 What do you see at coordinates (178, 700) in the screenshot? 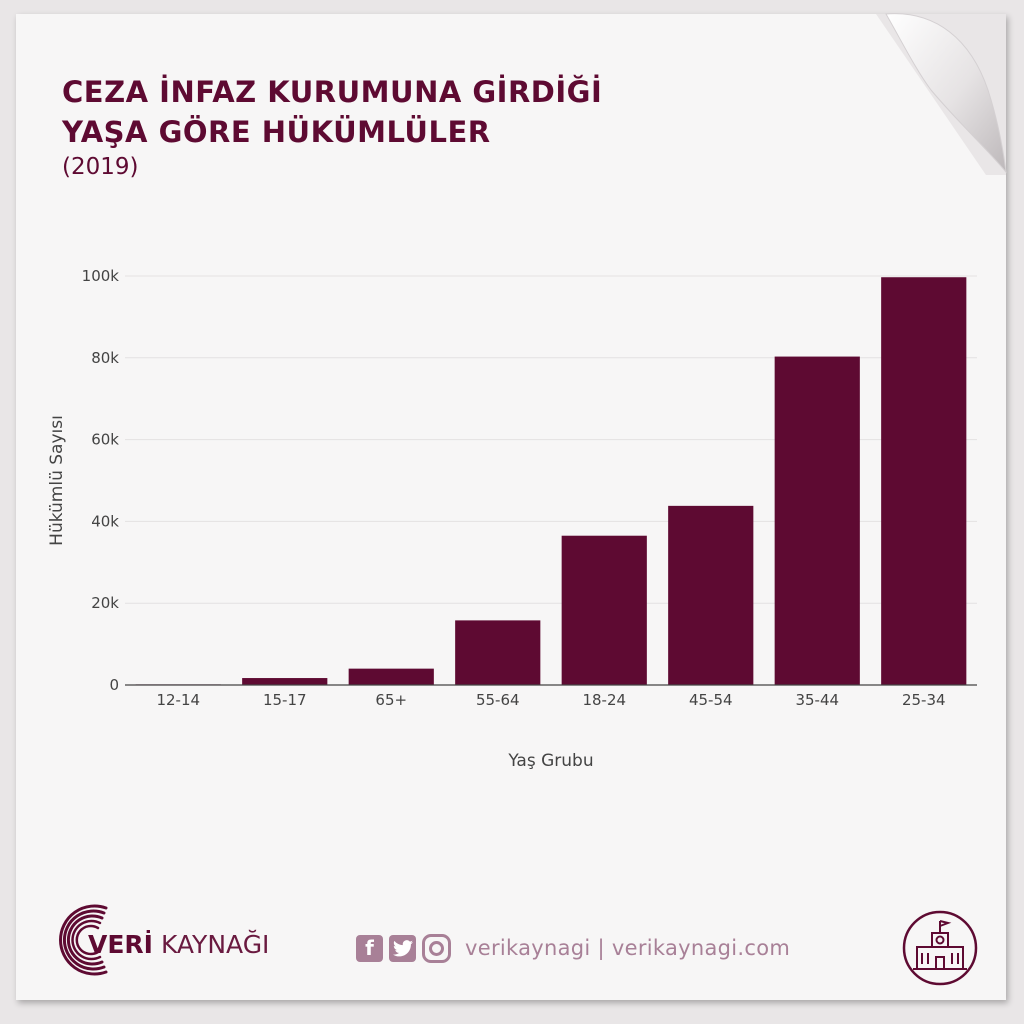
I see `x-tick-label: 12-14` at bounding box center [178, 700].